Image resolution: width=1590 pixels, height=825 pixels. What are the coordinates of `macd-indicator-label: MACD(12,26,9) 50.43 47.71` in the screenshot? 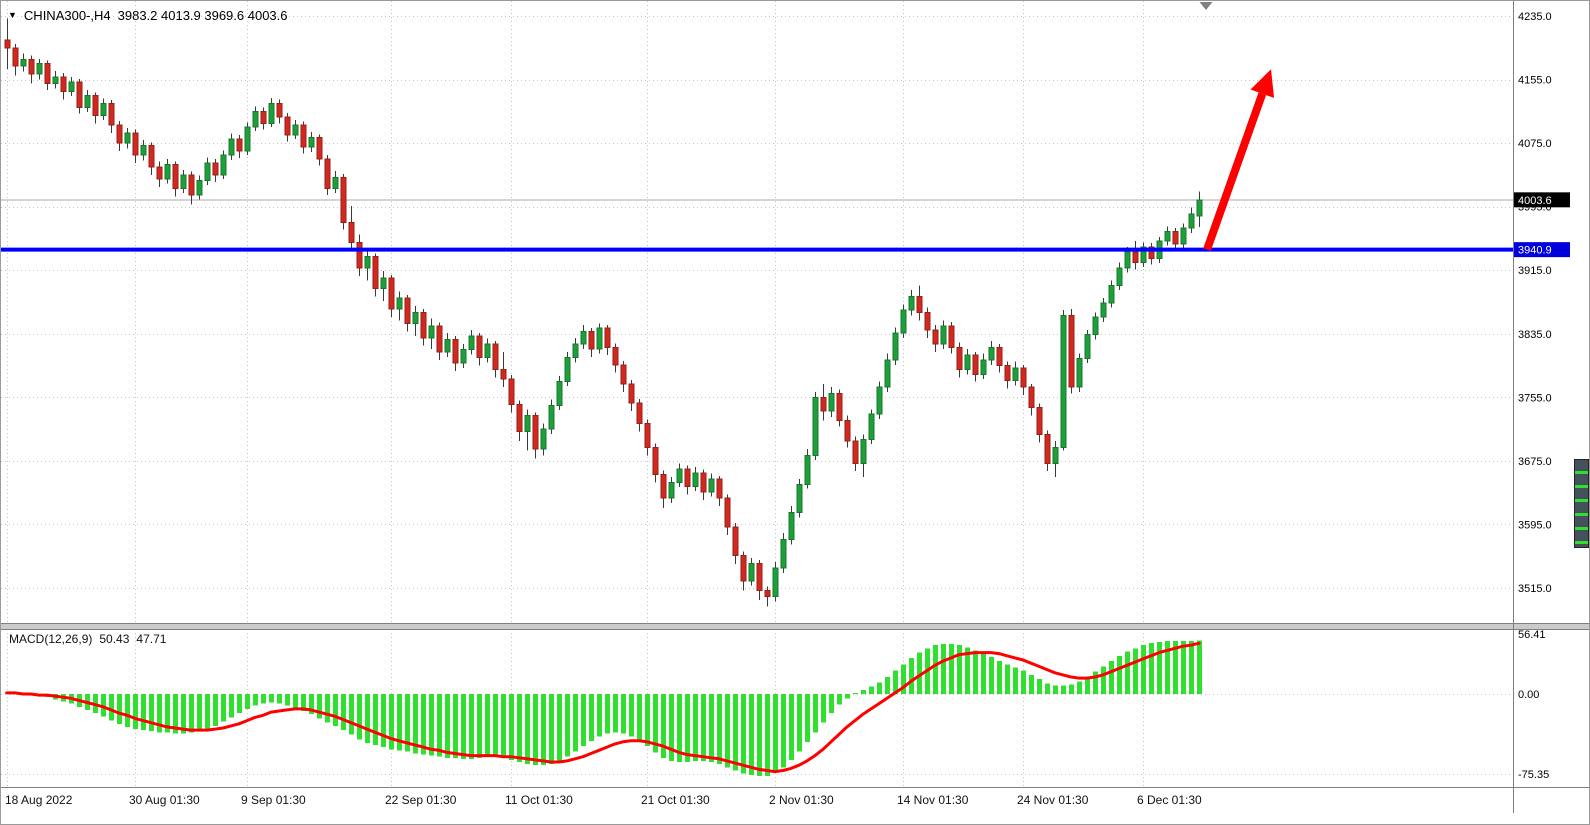 It's located at (91, 639).